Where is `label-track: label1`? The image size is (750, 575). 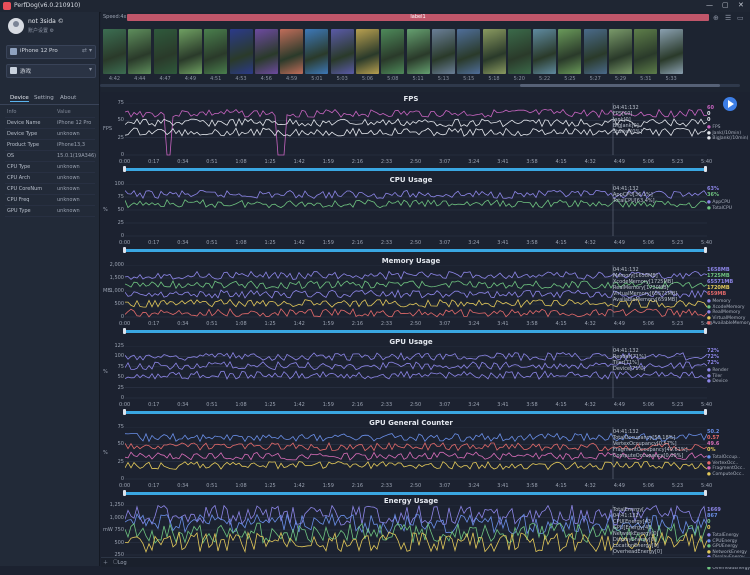
label-track: label1 is located at coordinates (418, 17).